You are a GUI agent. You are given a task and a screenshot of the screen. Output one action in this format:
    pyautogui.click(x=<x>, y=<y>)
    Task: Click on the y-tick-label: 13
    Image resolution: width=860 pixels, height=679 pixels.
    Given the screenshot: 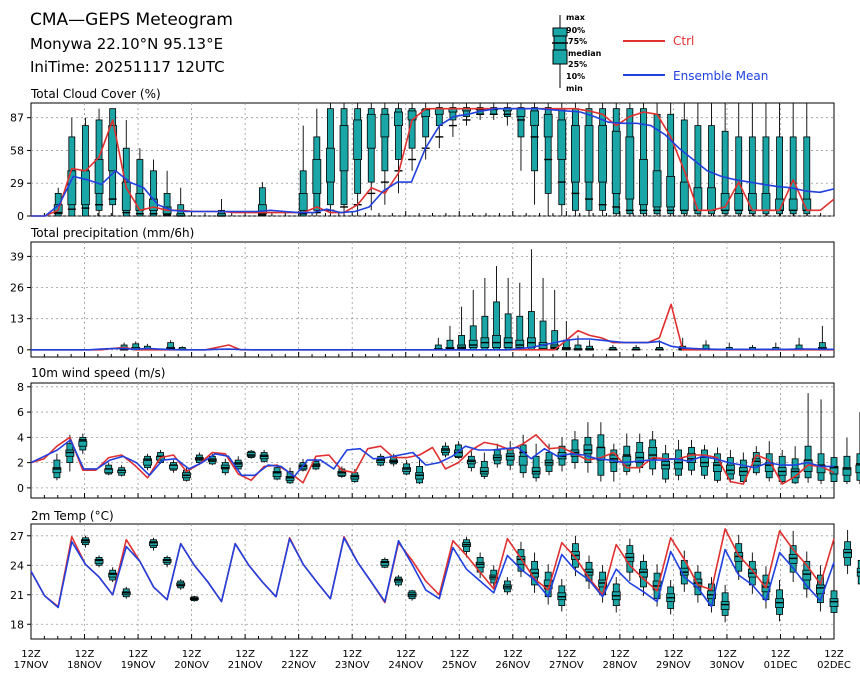 What is the action you would take?
    pyautogui.click(x=17, y=319)
    